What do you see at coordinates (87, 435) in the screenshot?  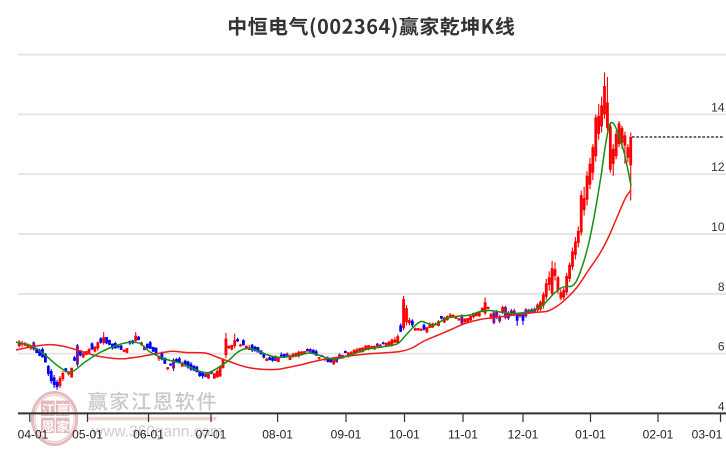 I see `svg-text: 05-01` at bounding box center [87, 435].